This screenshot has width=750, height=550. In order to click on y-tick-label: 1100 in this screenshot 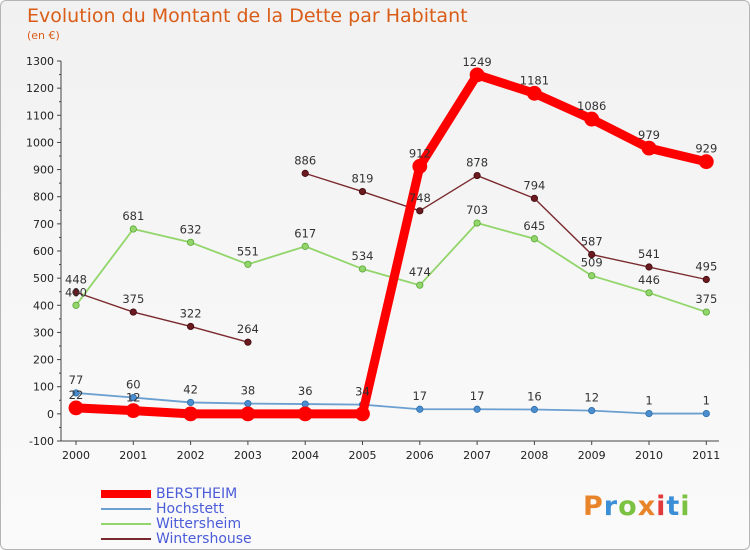, I will do `click(40, 115)`.